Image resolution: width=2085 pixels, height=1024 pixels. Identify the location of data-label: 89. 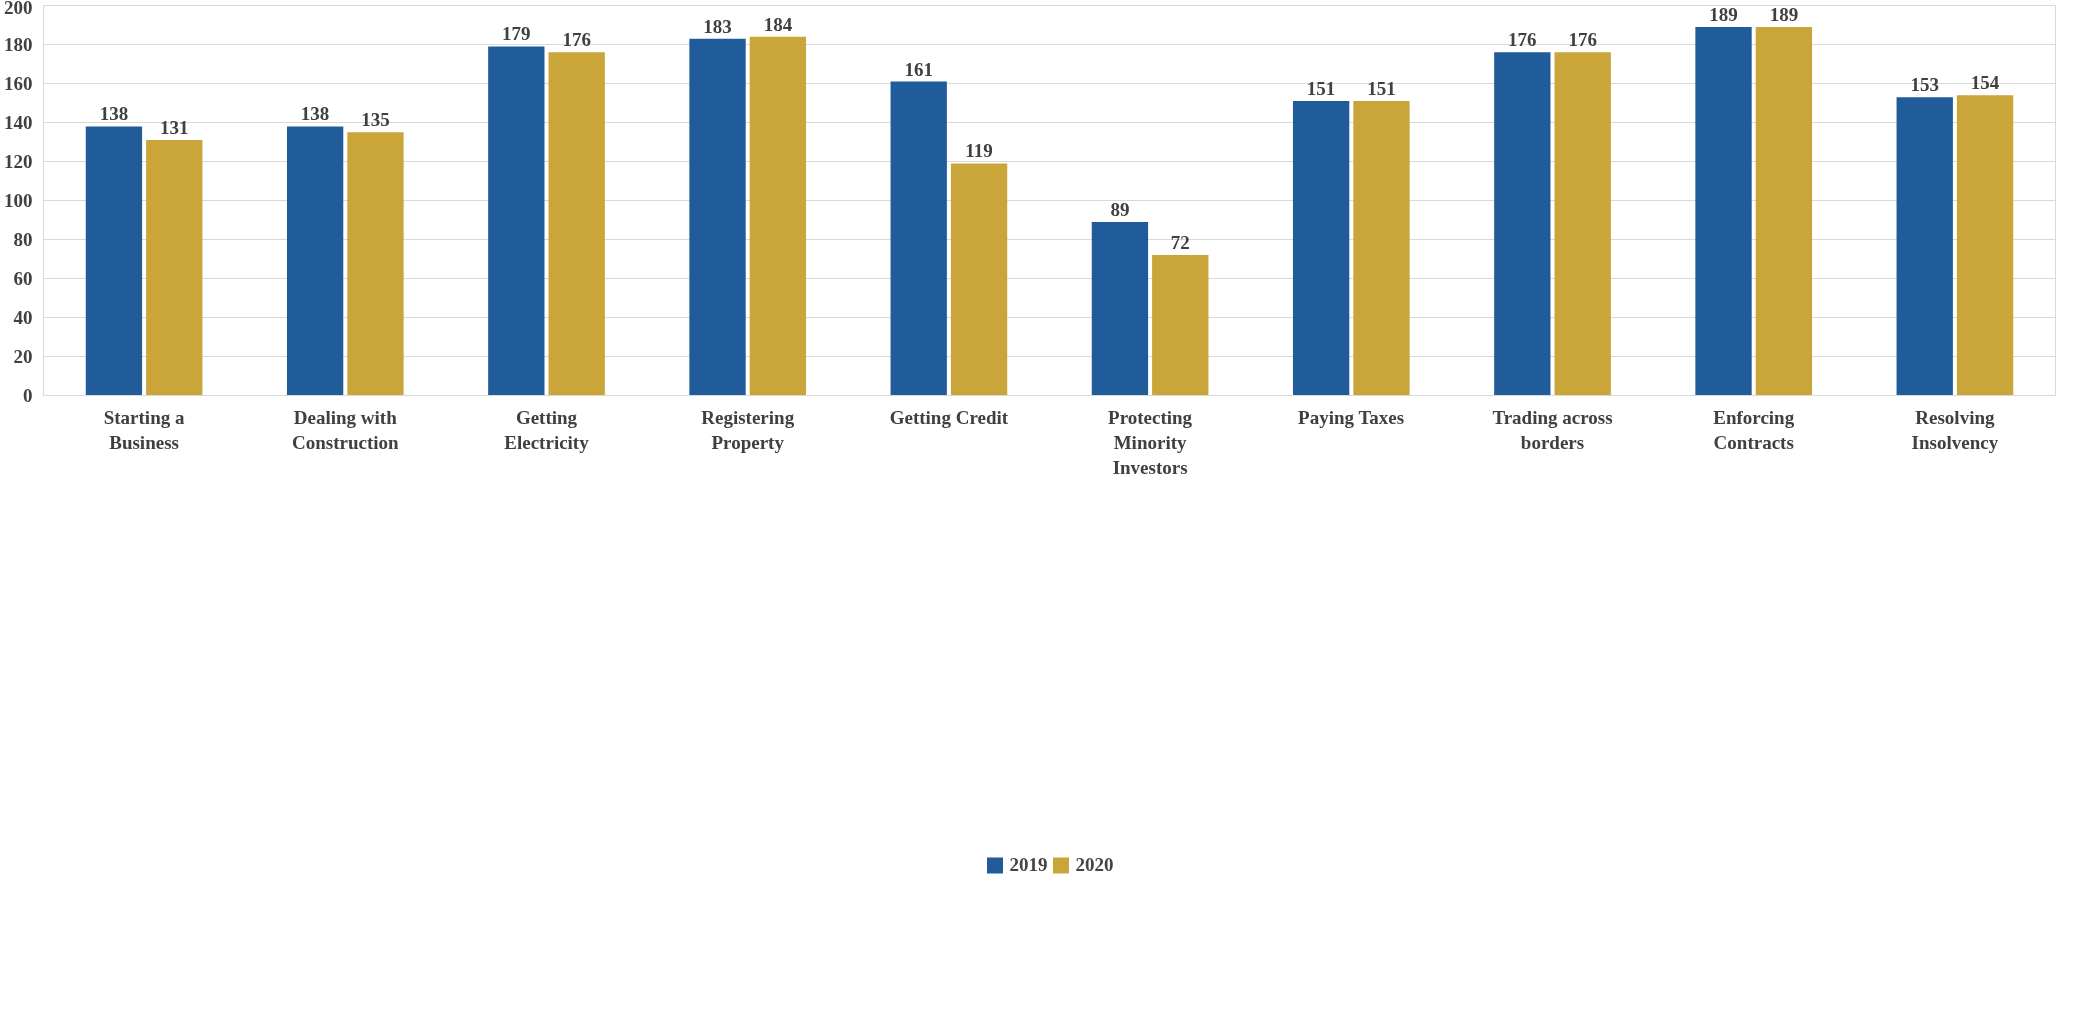
(1120, 209).